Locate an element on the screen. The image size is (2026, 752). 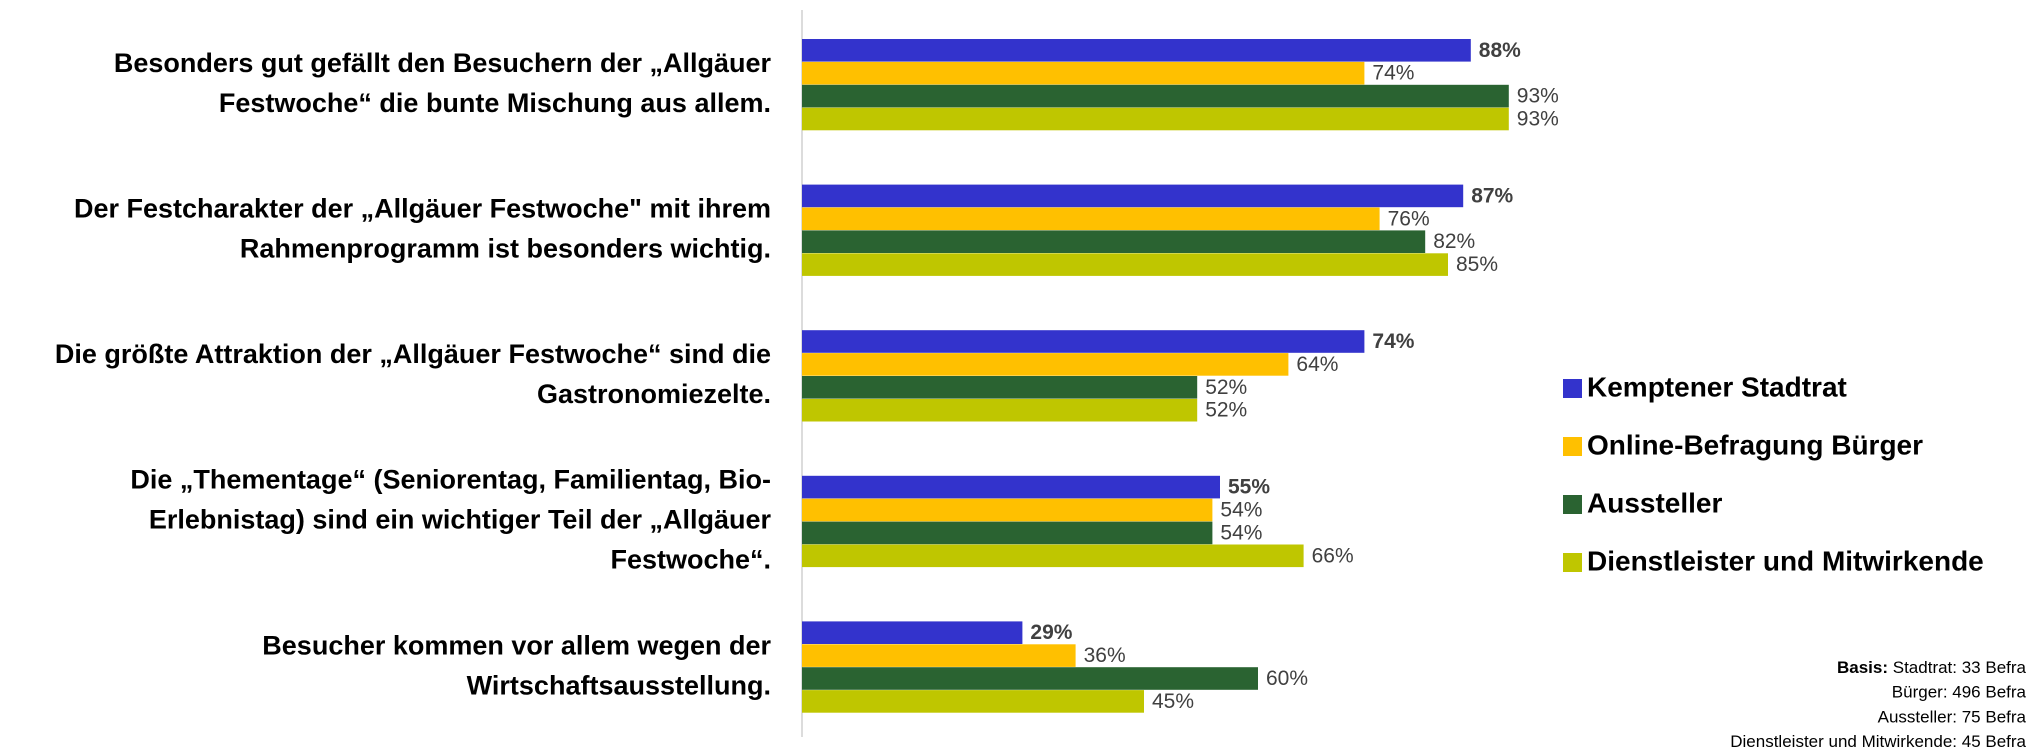
category-label: Wirtschaftsausstellung. is located at coordinates (619, 685).